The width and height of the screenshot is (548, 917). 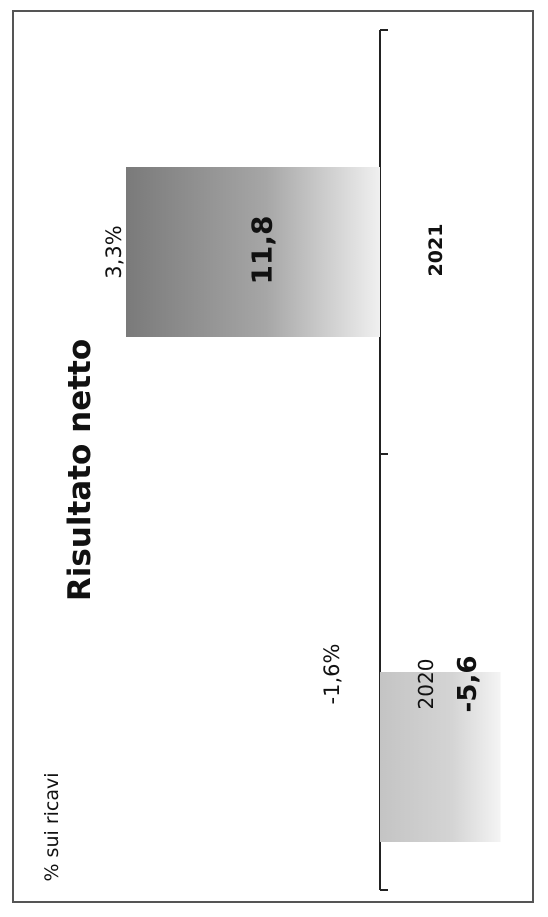 I want to click on pct-label-2020: -1,6%, so click(x=332, y=674).